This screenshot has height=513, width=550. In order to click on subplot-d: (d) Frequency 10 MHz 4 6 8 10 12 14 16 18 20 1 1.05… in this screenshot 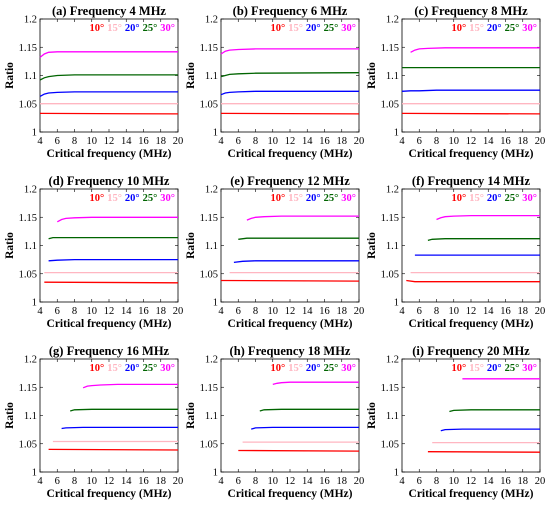, I will do `click(93, 252)`.